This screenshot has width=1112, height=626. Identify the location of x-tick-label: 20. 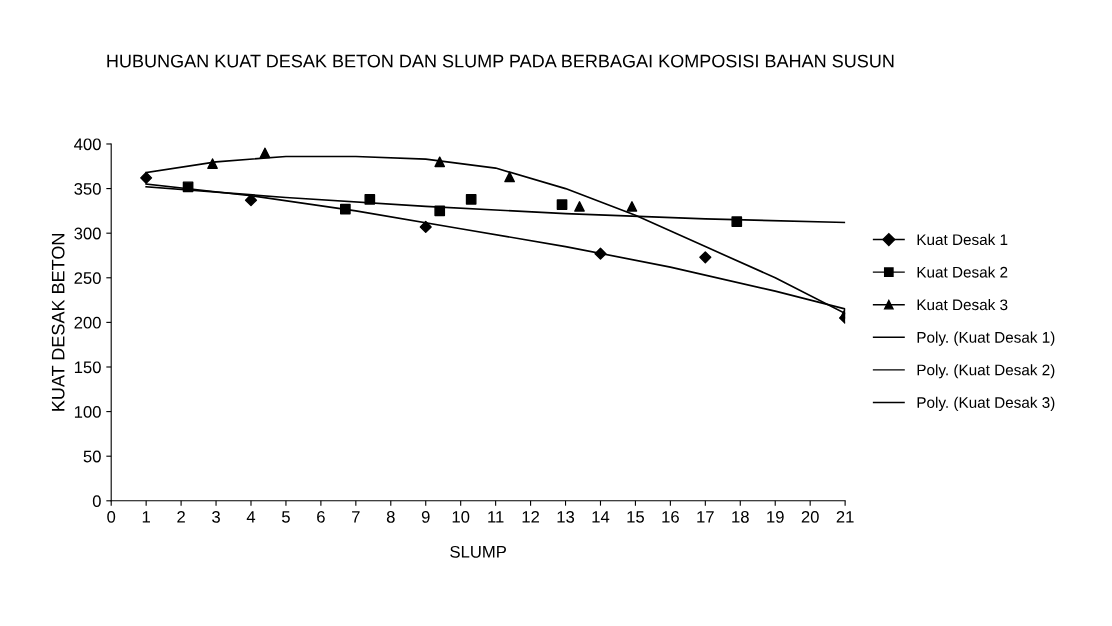
(810, 516).